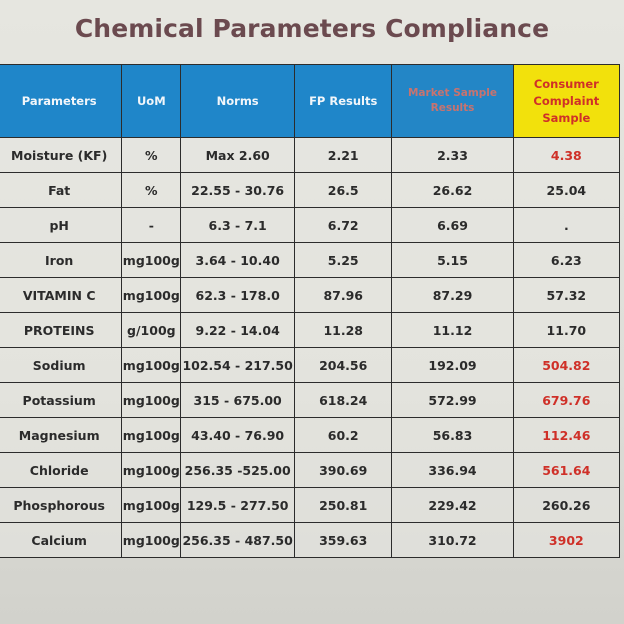 The image size is (624, 624). What do you see at coordinates (238, 400) in the screenshot?
I see `norms-cell: 315 - 675.00` at bounding box center [238, 400].